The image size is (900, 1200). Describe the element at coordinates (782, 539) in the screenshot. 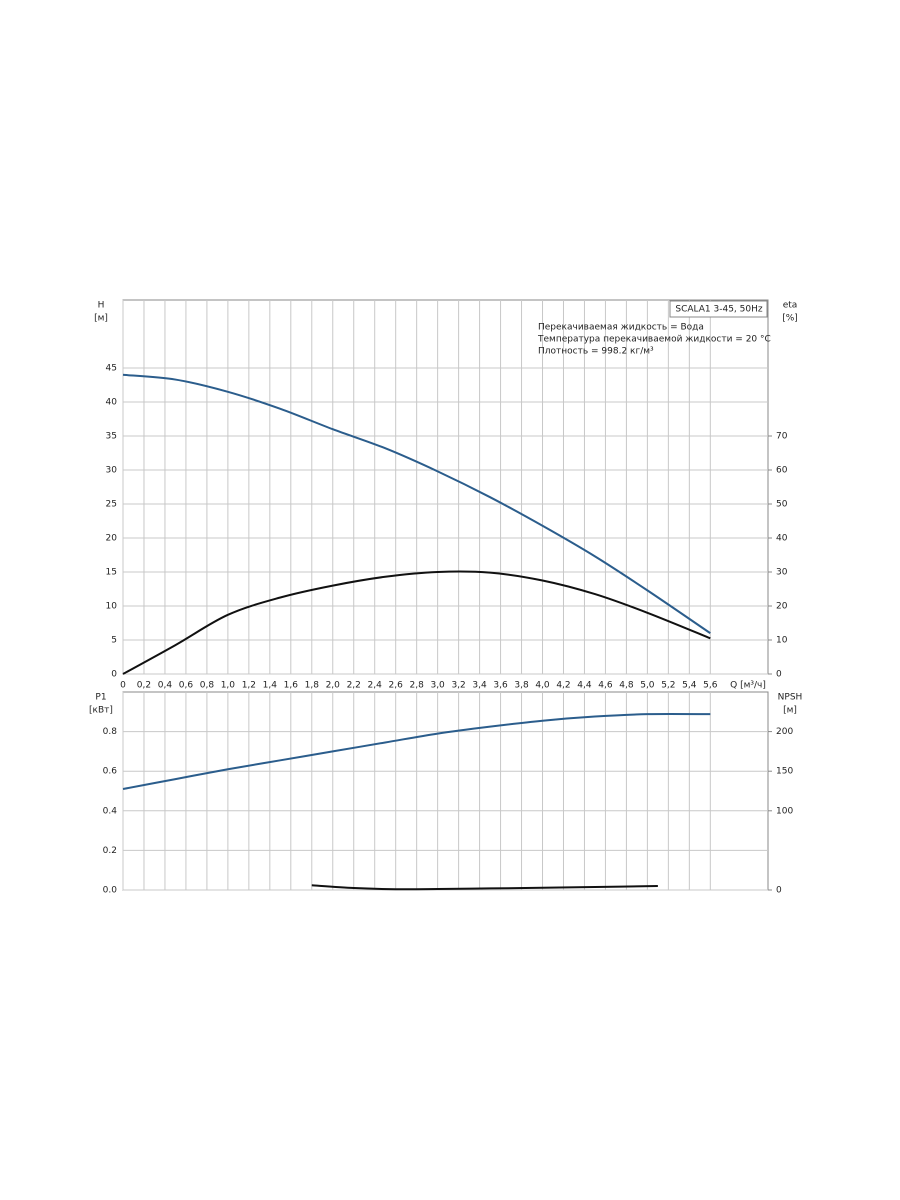

I see `y2-tick-label: 40` at that location.